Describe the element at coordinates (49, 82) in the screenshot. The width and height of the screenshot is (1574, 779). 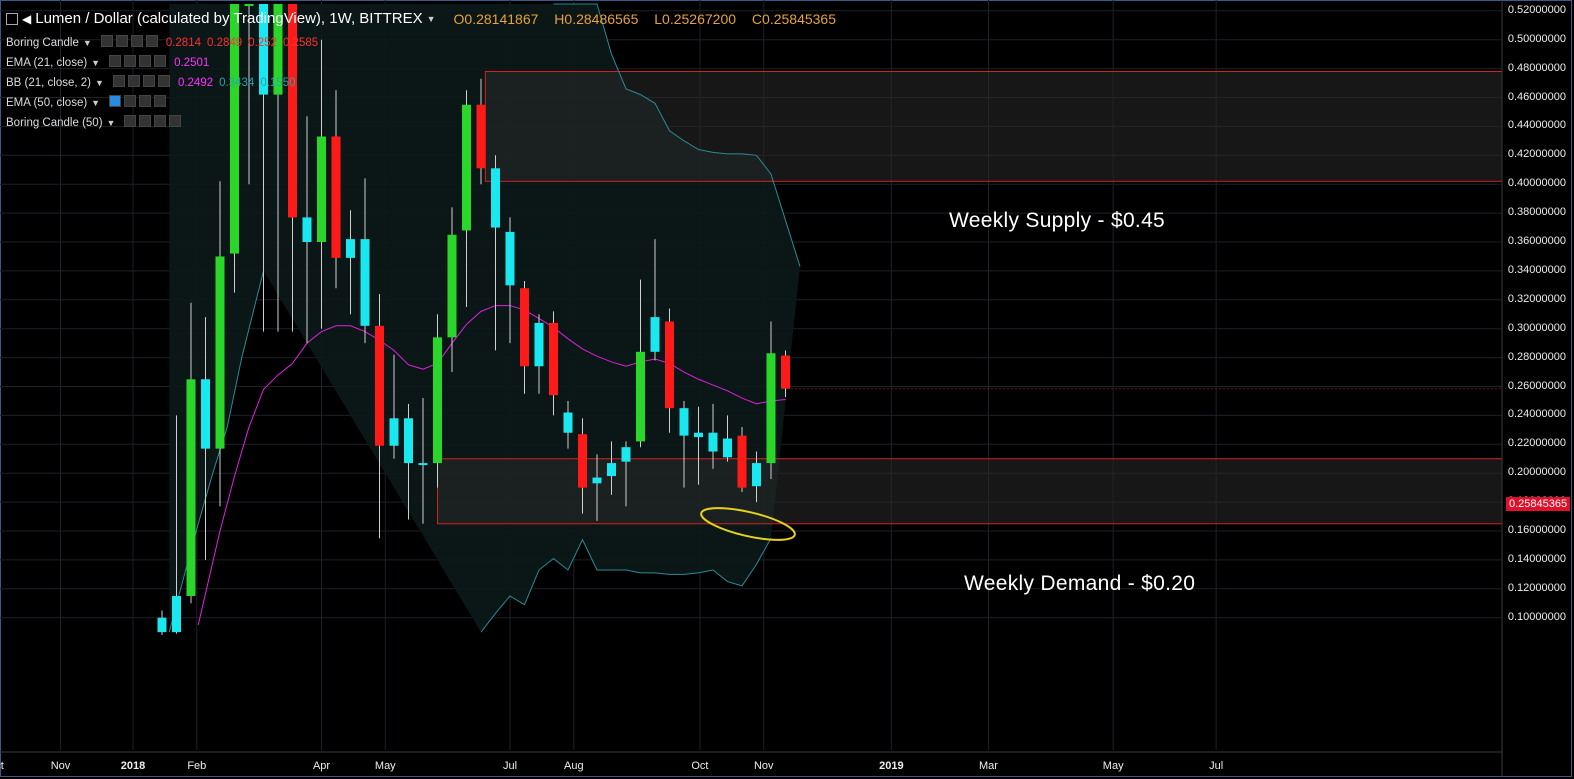
I see `indicator-name: BB (21, close, 2)` at that location.